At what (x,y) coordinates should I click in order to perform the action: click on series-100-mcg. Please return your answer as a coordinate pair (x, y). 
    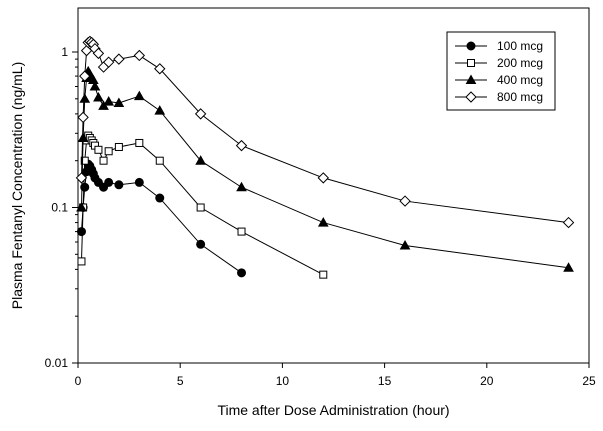
    Looking at the image, I should click on (161, 218).